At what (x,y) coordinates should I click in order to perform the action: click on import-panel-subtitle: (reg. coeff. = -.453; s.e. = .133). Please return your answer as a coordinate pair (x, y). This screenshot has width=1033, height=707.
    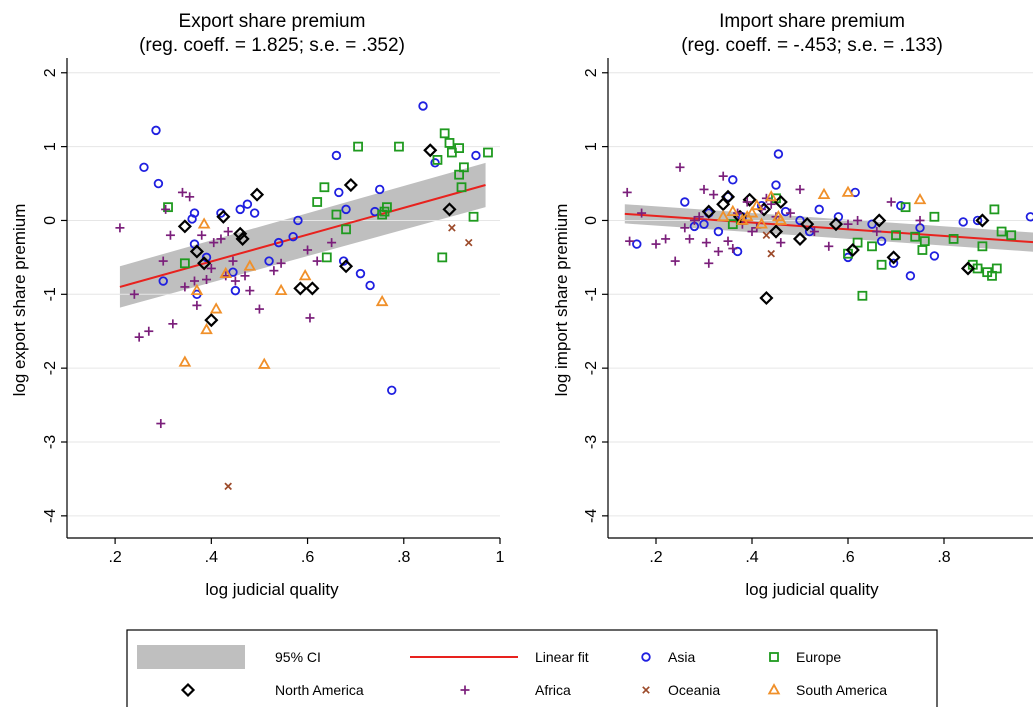
    Looking at the image, I should click on (812, 45).